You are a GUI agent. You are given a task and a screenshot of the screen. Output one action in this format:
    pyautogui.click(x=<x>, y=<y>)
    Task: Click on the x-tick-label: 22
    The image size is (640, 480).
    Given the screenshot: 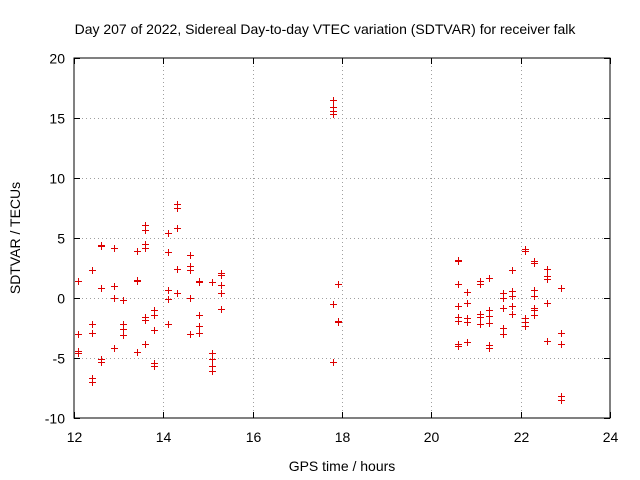 What is the action you would take?
    pyautogui.click(x=522, y=437)
    